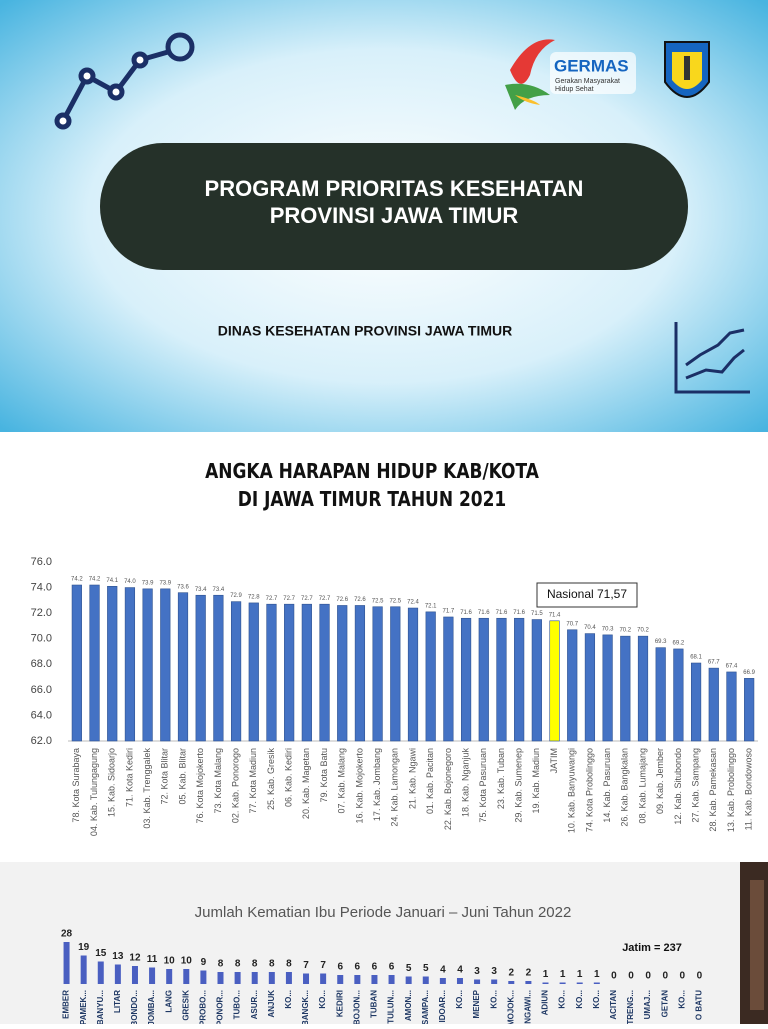 The width and height of the screenshot is (768, 1029). Describe the element at coordinates (749, 789) in the screenshot. I see `x-tick-label: 11. Kab. Bondowoso` at that location.